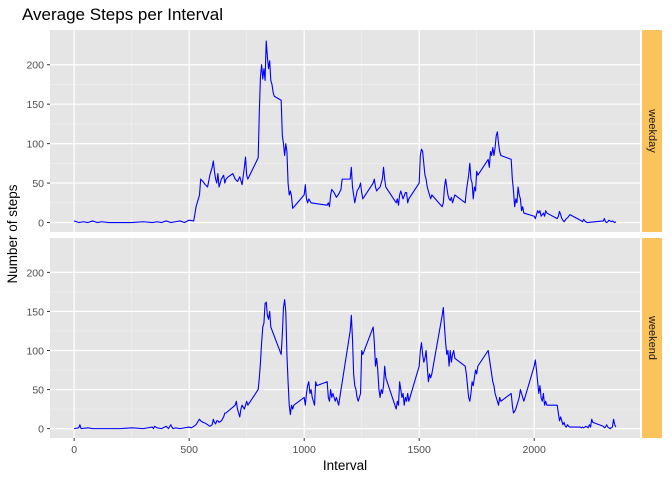 The height and width of the screenshot is (485, 672). I want to click on y-axis-title: Number of steps, so click(12, 233).